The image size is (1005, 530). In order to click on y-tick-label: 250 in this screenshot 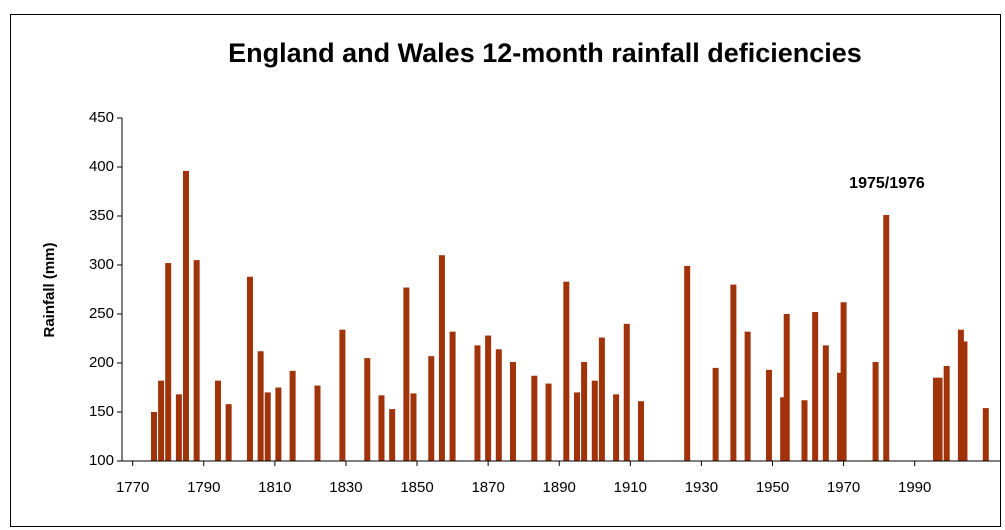, I will do `click(101, 313)`.